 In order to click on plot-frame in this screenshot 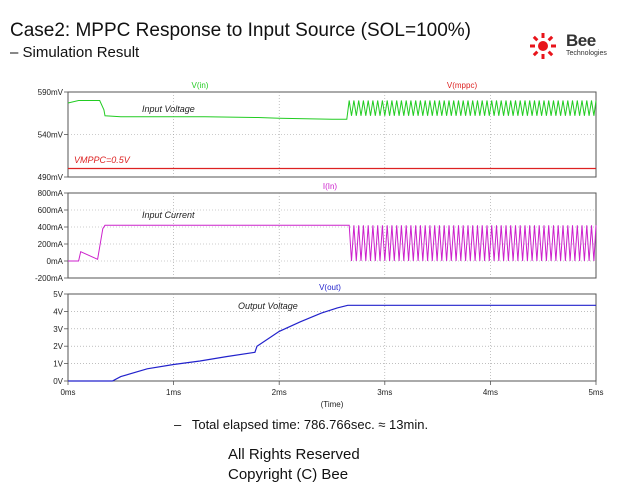, I will do `click(332, 235)`.